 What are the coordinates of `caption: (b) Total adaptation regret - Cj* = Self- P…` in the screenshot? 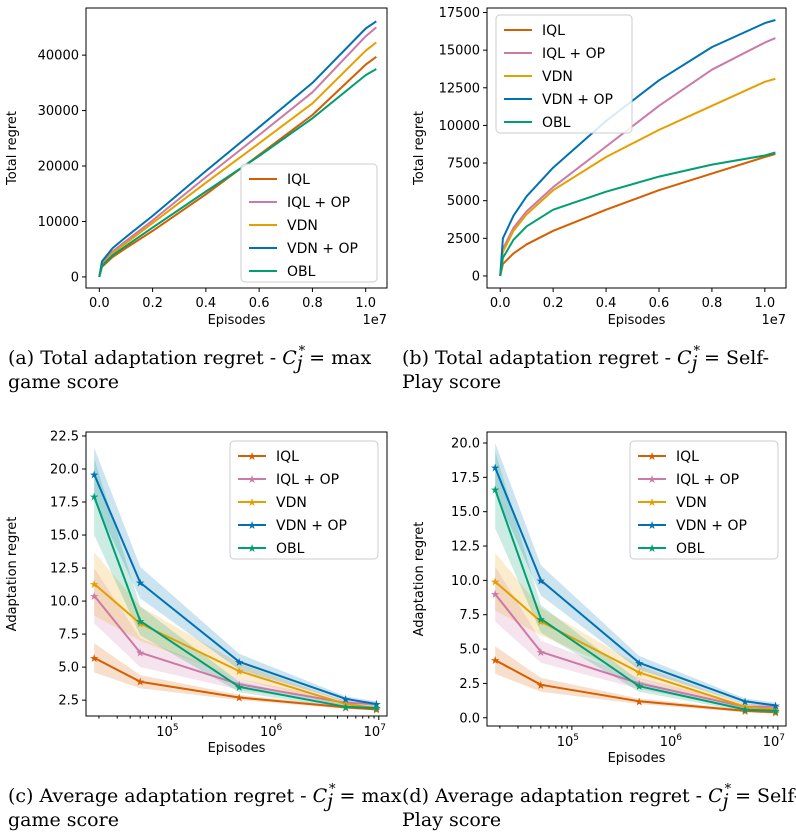 It's located at (585, 368).